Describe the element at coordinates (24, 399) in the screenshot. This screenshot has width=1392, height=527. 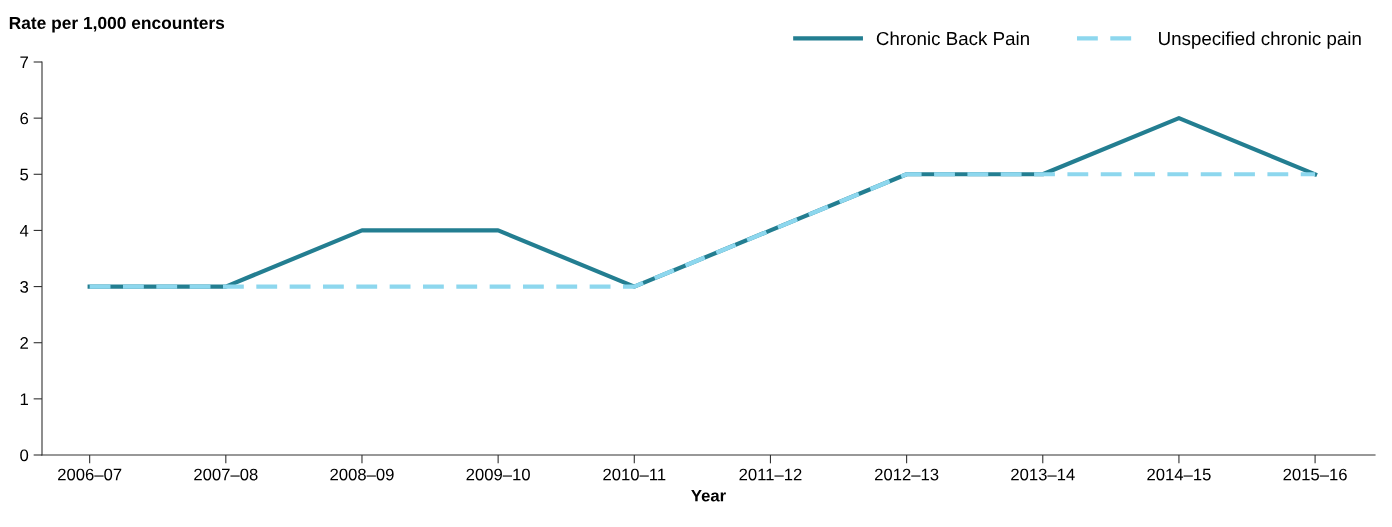
I see `y-tick-label: 1` at that location.